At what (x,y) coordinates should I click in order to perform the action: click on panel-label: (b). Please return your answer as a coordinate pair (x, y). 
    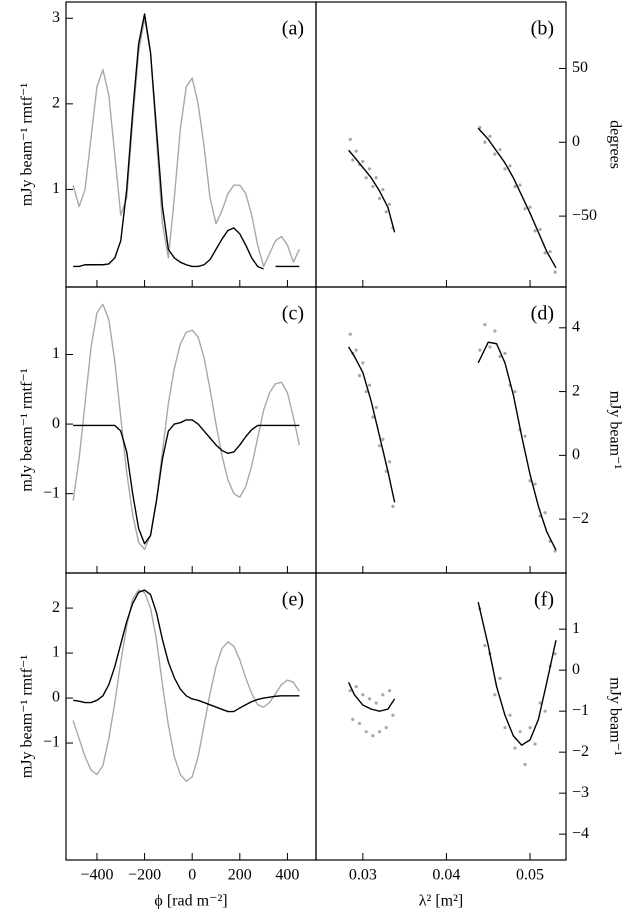
    Looking at the image, I should click on (542, 29).